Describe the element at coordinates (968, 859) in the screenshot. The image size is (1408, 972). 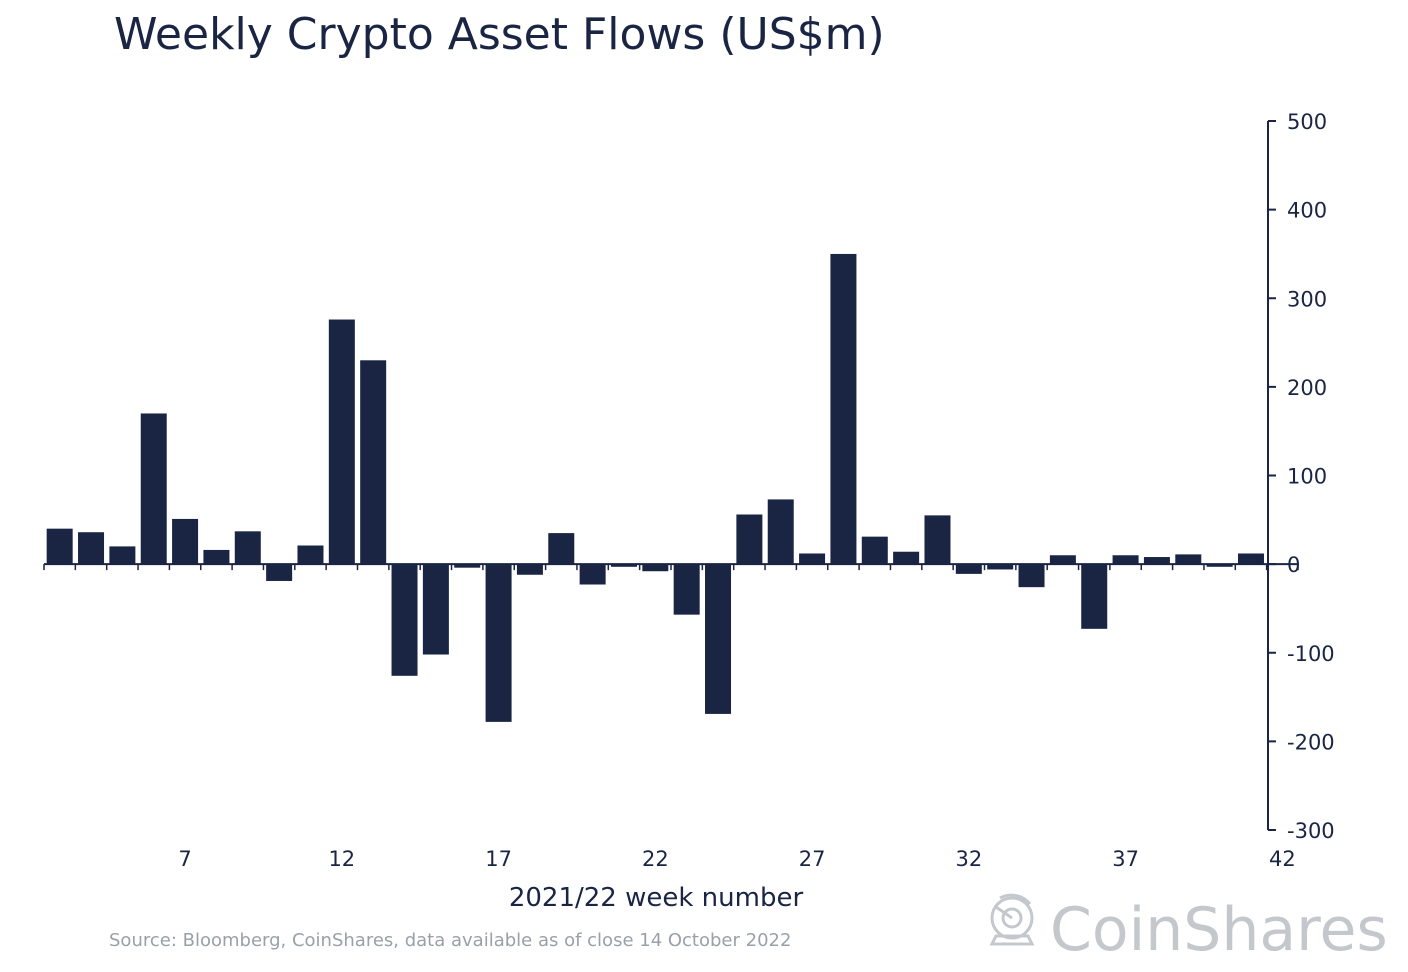
I see `x-tick-label: 32` at that location.